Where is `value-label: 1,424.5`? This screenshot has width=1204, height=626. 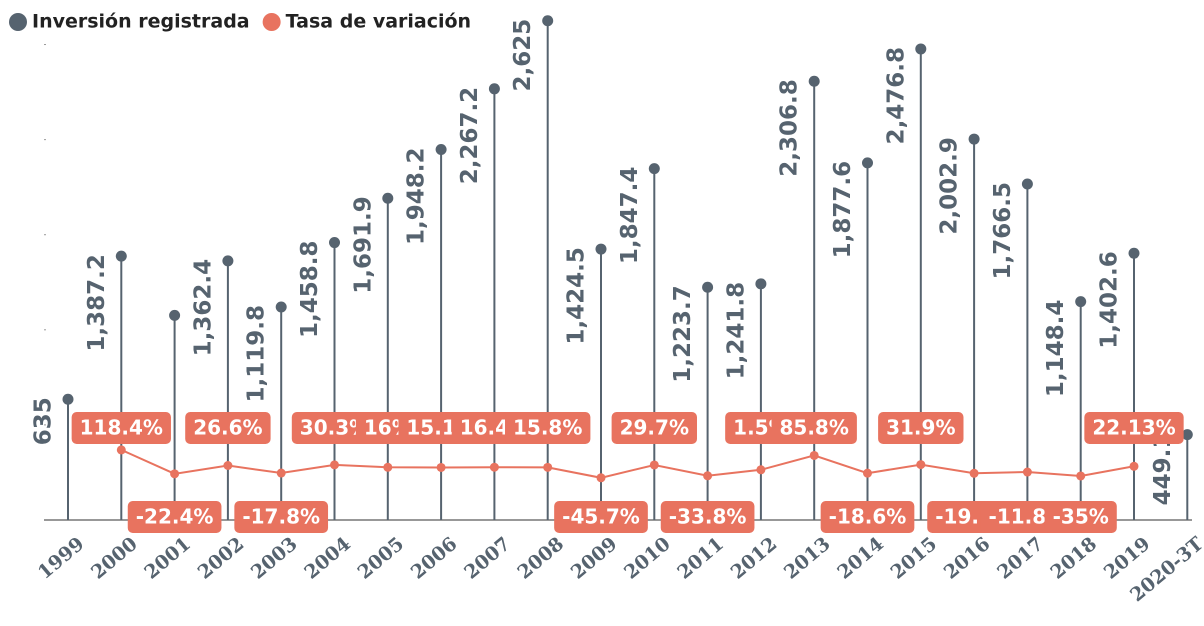
value-label: 1,424.5 is located at coordinates (577, 296).